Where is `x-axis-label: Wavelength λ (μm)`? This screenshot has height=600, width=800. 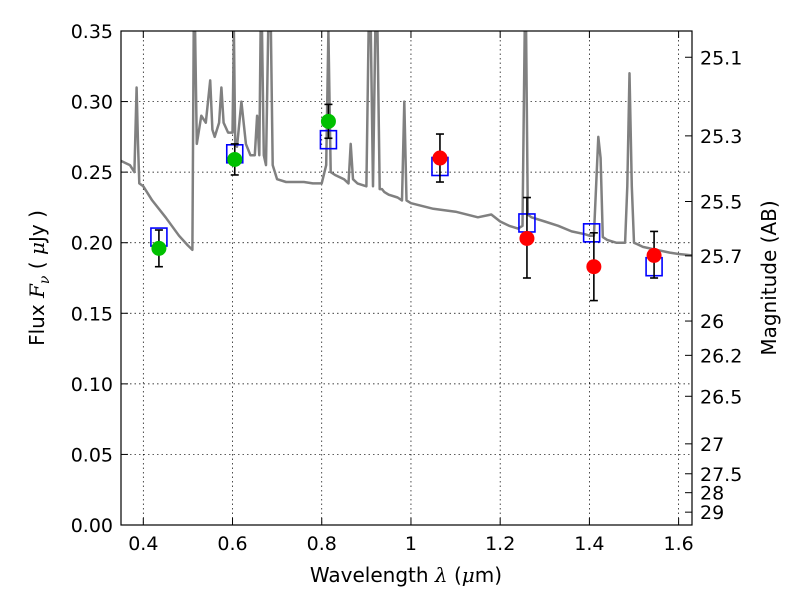
x-axis-label: Wavelength λ (μm) is located at coordinates (406, 575).